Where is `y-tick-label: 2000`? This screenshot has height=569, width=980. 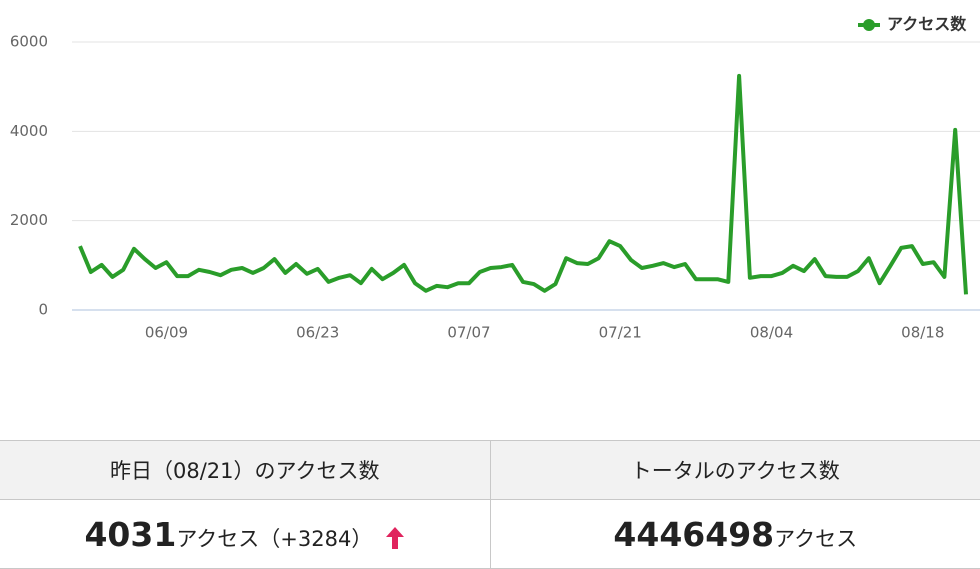
y-tick-label: 2000 is located at coordinates (29, 220).